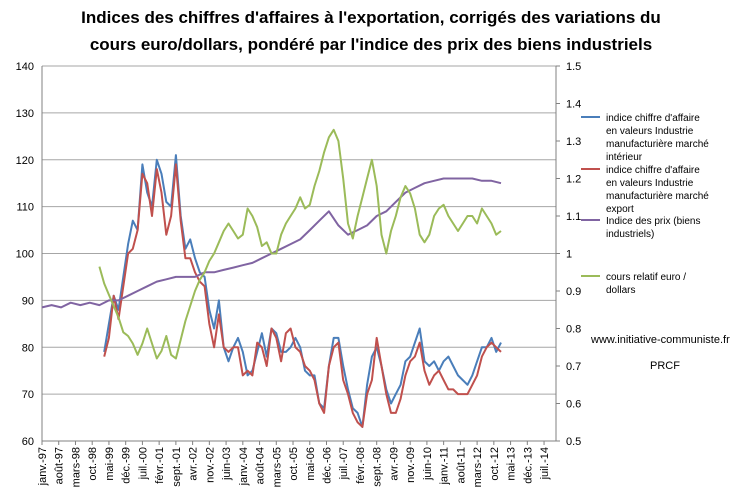  I want to click on x-tick-label: août-11, so click(461, 465).